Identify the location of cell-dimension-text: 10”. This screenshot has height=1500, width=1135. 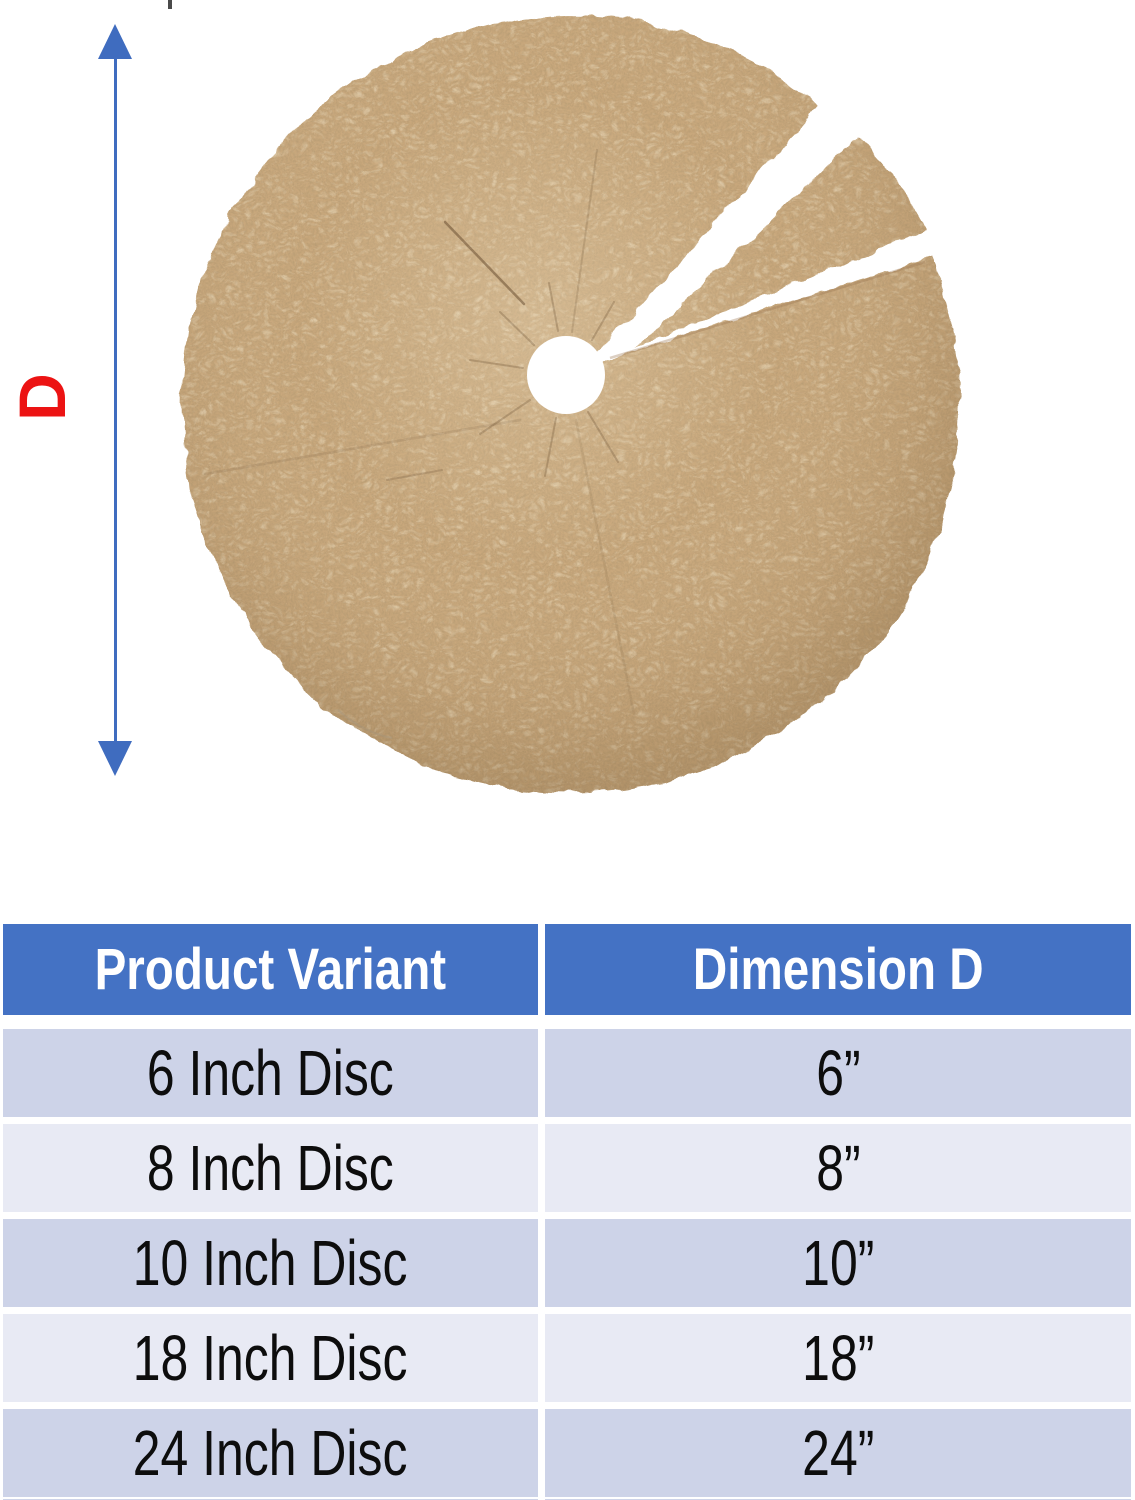
(838, 1263).